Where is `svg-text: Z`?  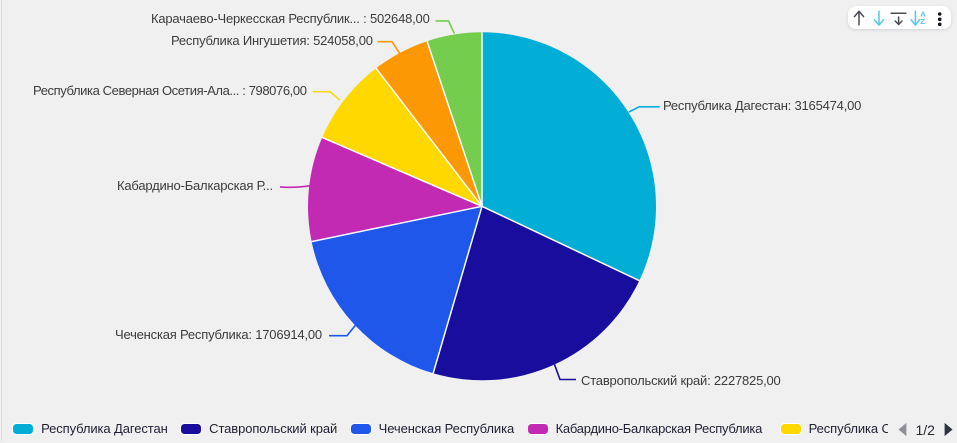 svg-text: Z is located at coordinates (922, 21).